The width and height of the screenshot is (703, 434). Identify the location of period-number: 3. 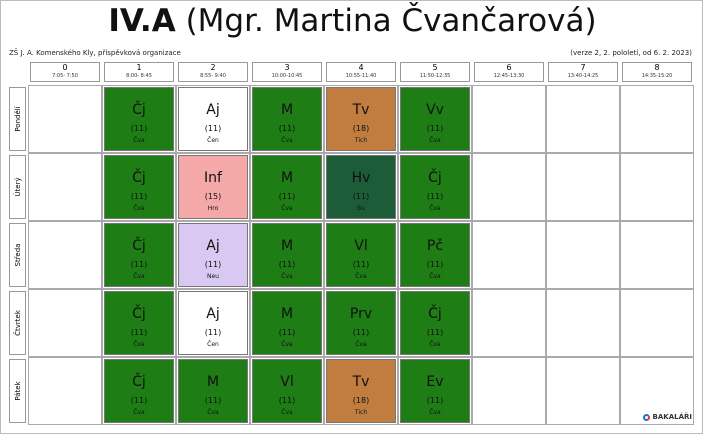
(287, 67).